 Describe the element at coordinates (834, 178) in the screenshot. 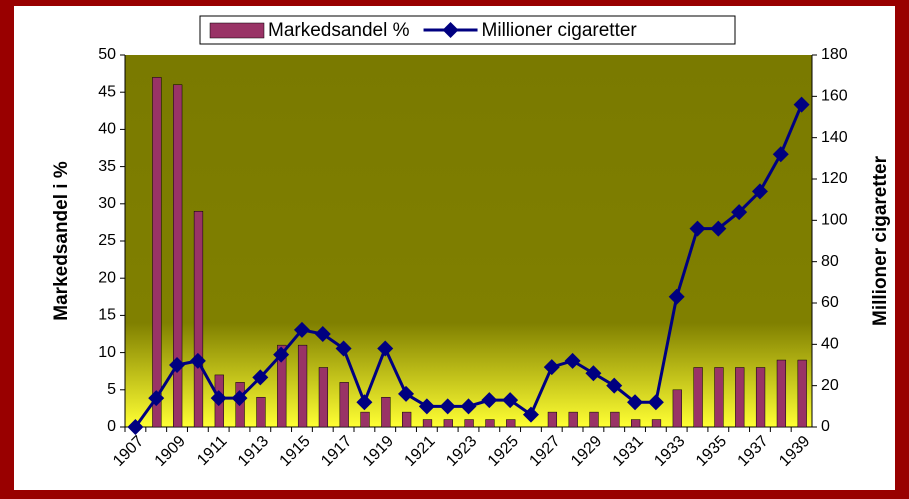

I see `y2-tick-label: 120` at that location.